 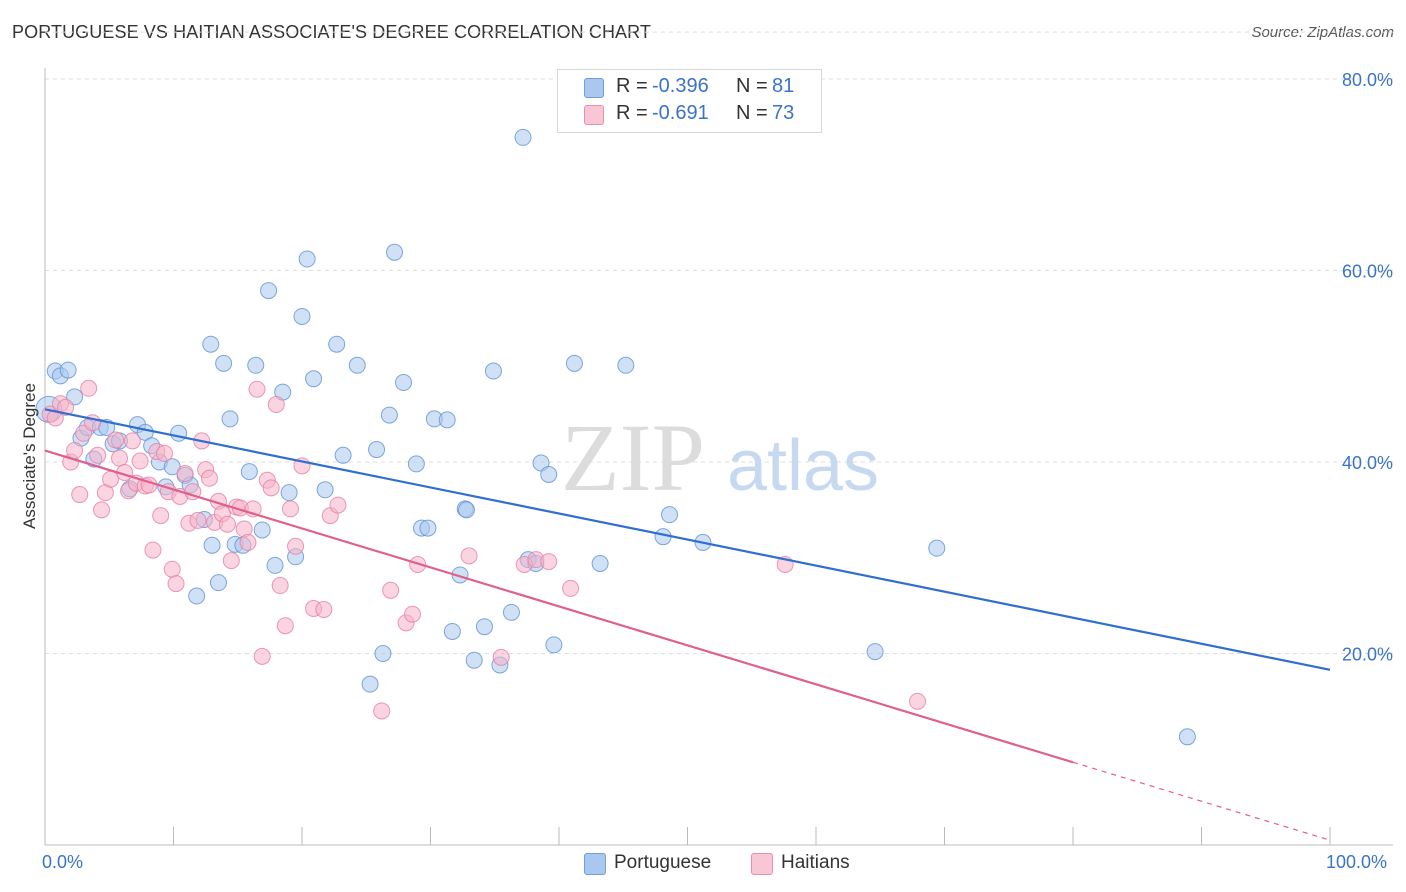 I want to click on legend-n-value: 81, so click(x=783, y=86).